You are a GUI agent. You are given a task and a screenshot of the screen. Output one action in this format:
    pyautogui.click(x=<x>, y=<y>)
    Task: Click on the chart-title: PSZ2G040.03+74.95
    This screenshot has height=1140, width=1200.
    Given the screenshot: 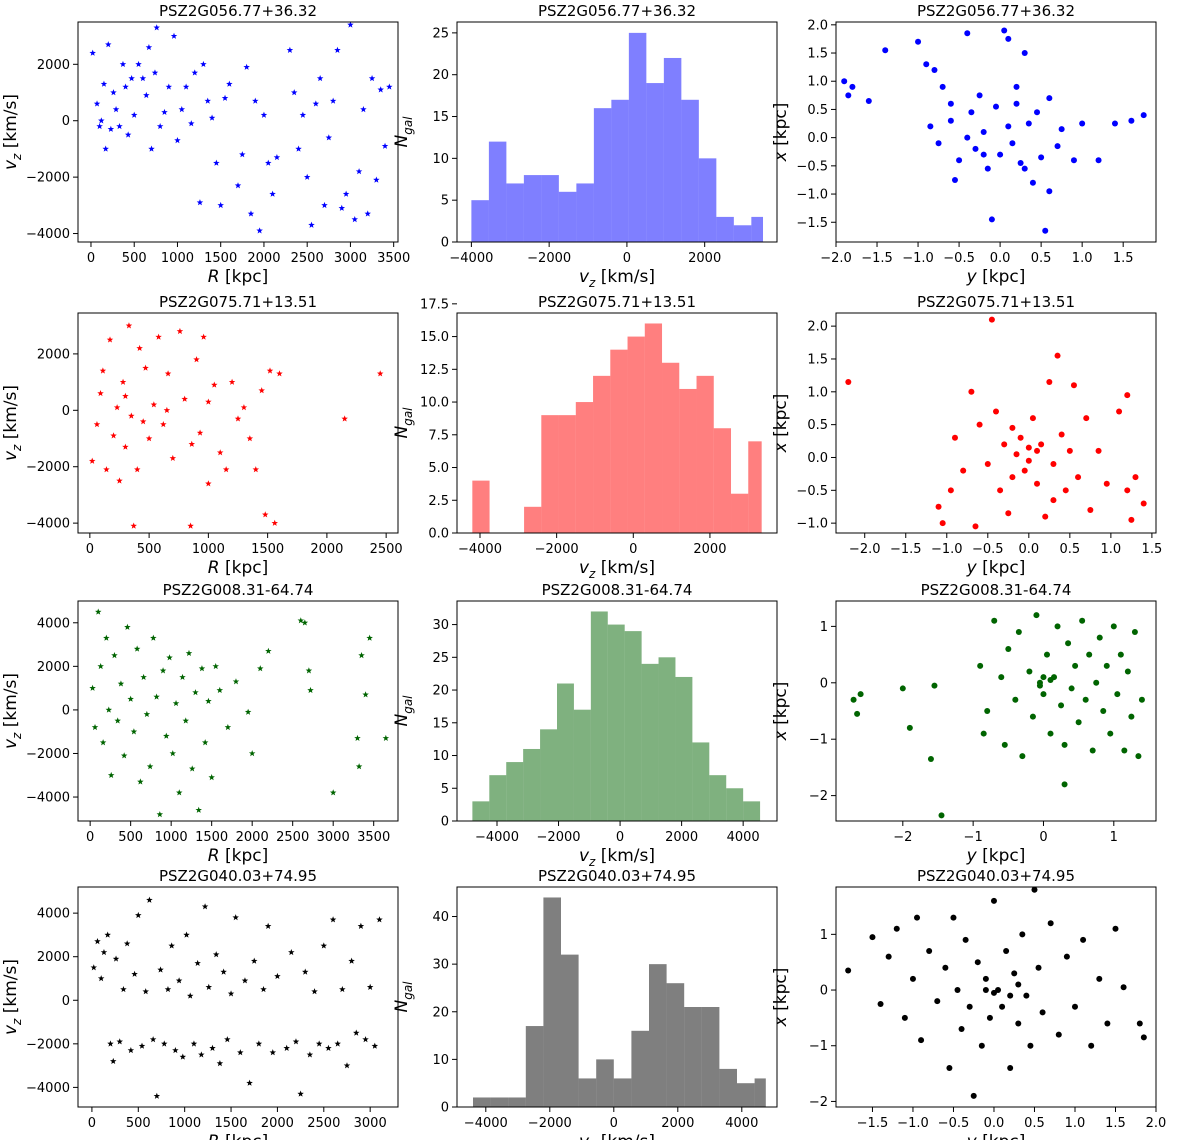 What is the action you would take?
    pyautogui.click(x=617, y=876)
    